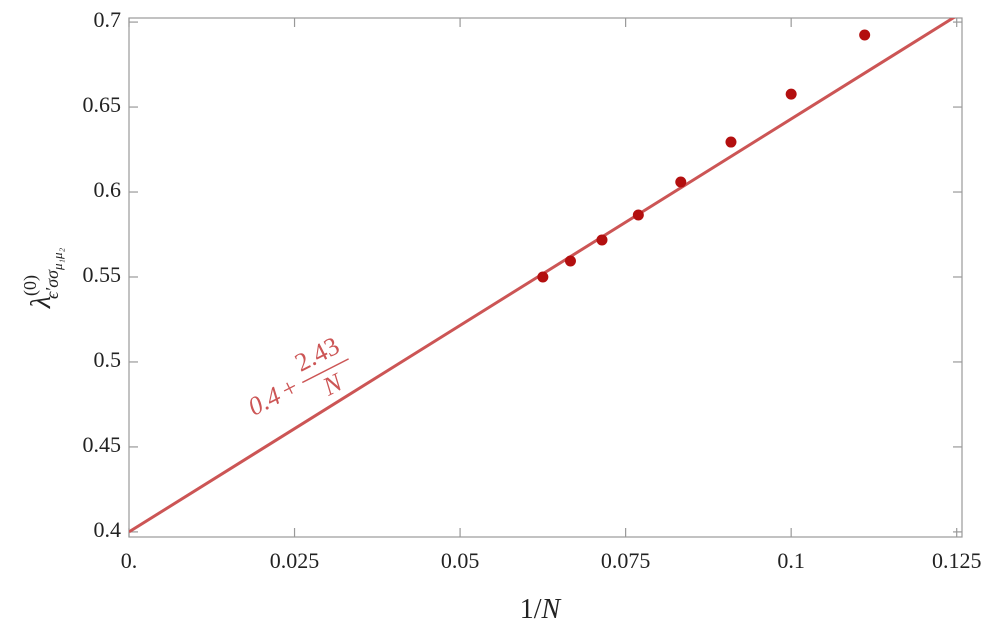 Image resolution: width=996 pixels, height=644 pixels. I want to click on y-tick-label: 0.7, so click(108, 19).